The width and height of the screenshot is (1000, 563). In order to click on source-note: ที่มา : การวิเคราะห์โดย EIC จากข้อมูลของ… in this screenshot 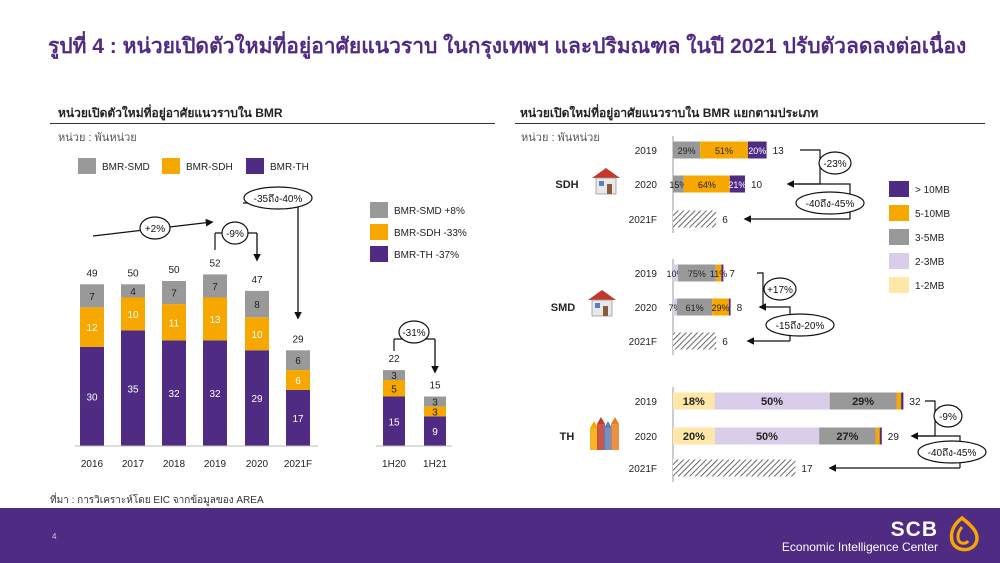, I will do `click(157, 500)`.